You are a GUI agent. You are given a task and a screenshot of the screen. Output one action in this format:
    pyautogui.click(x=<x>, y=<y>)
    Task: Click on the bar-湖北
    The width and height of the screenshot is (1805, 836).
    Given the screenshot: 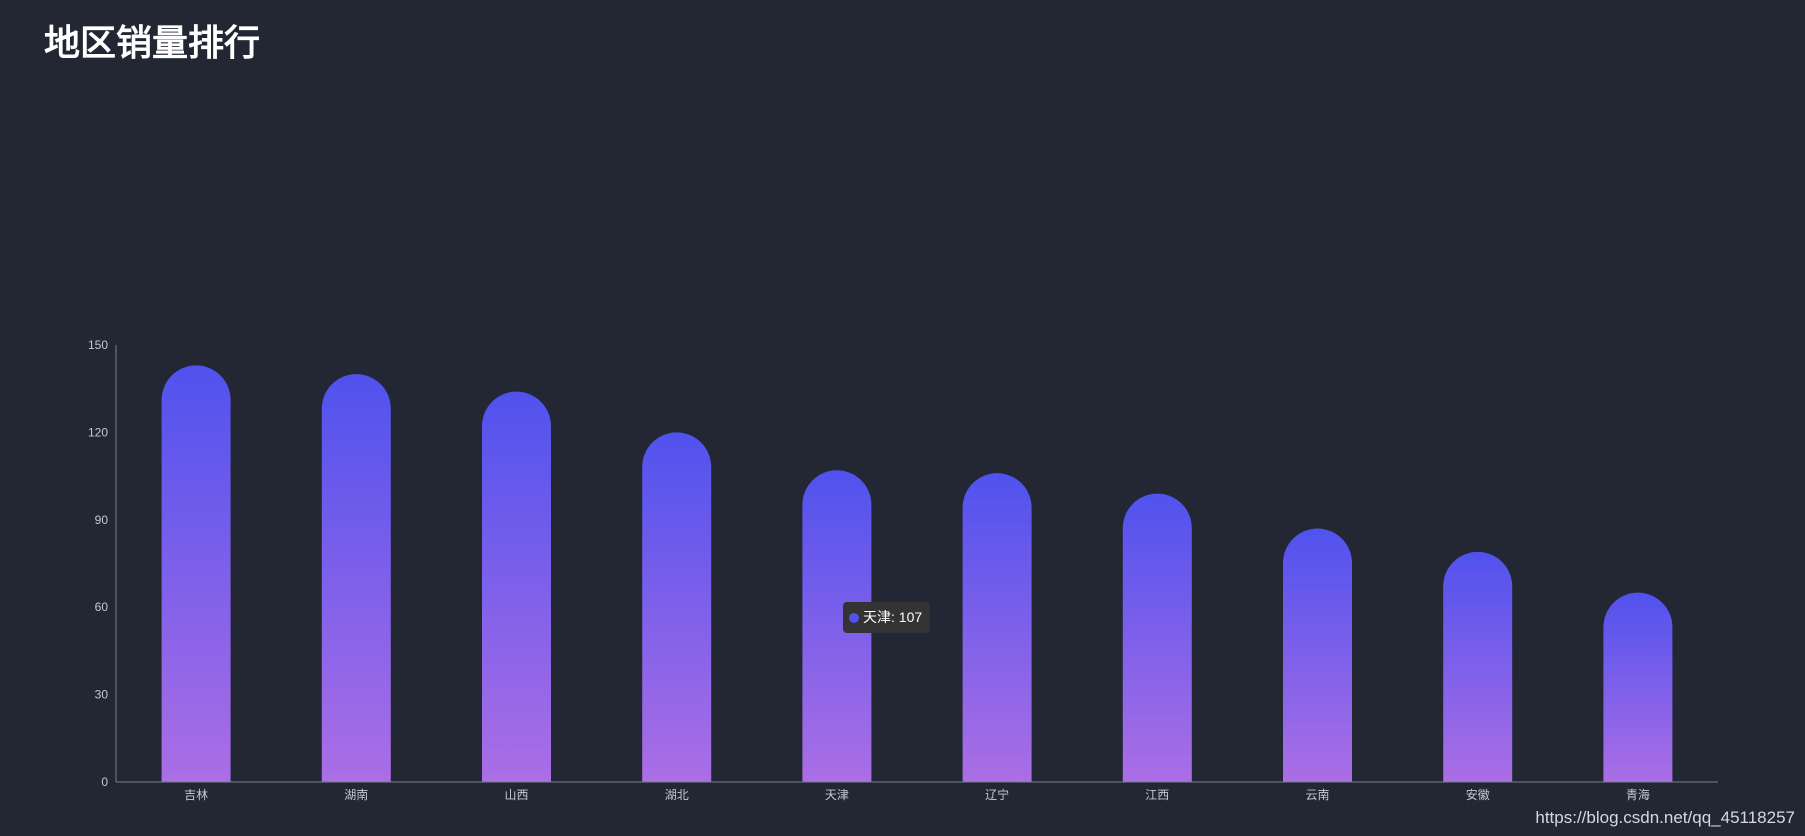 What is the action you would take?
    pyautogui.click(x=677, y=607)
    